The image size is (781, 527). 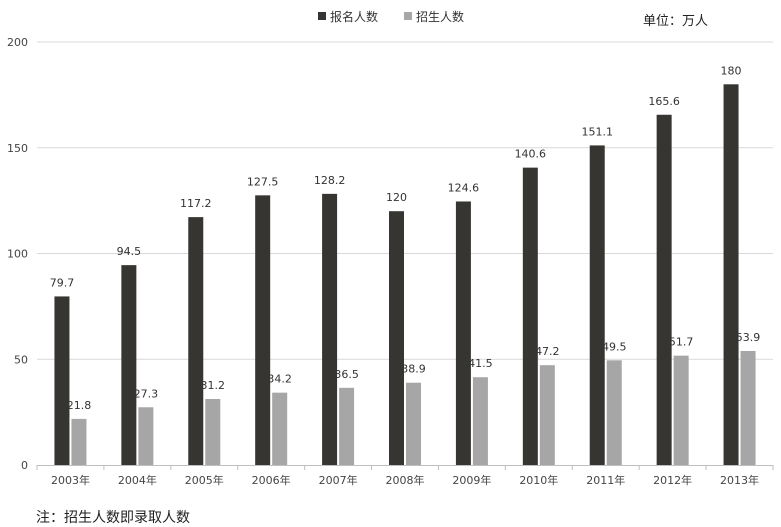 I want to click on y-tick-label: 150, so click(x=17, y=148).